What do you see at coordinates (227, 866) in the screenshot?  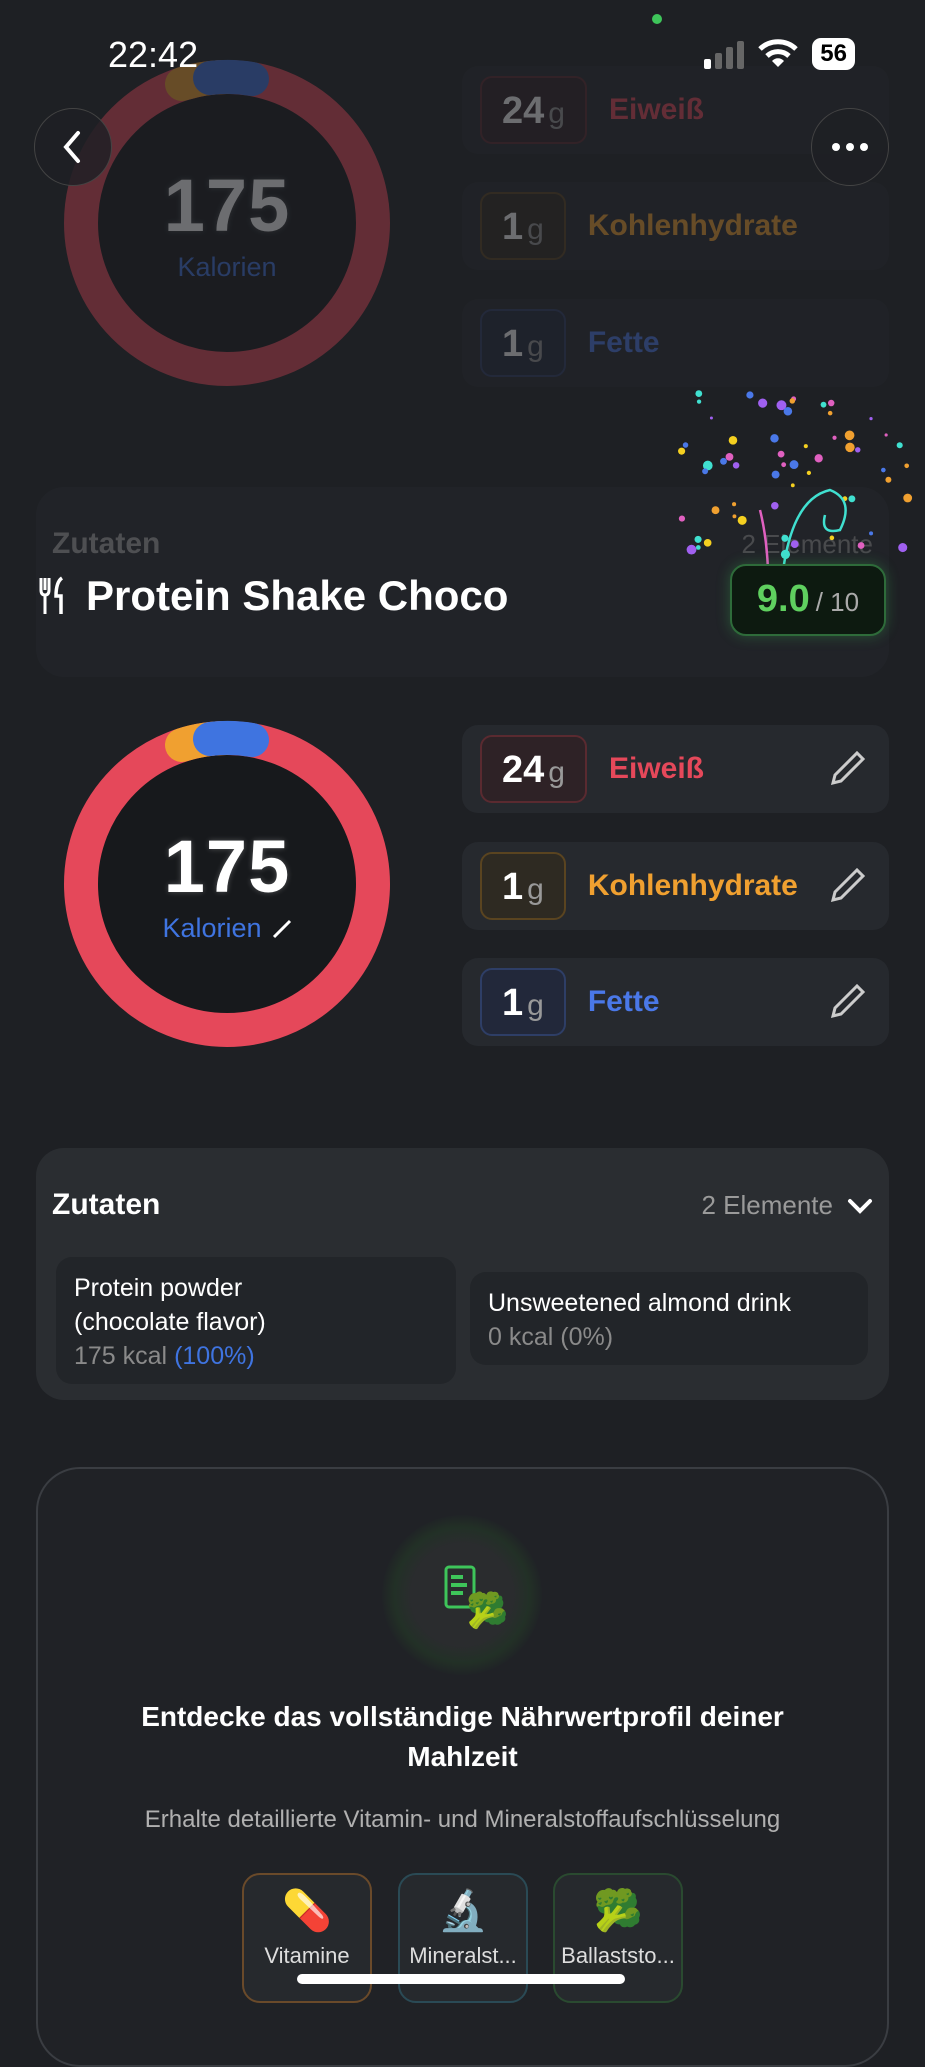 I see `calories-value: 175` at bounding box center [227, 866].